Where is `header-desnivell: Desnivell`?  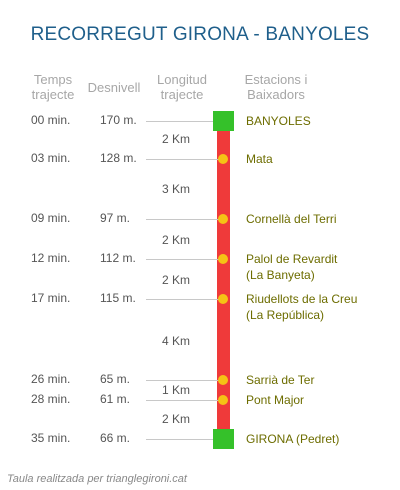 header-desnivell: Desnivell is located at coordinates (114, 87).